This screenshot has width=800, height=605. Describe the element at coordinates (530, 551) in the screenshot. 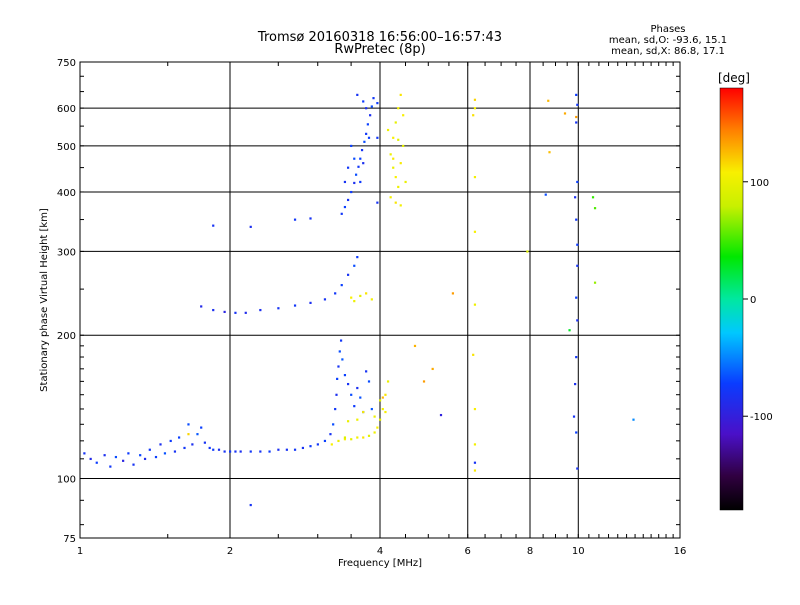

I see `x-tick-label: 8` at that location.